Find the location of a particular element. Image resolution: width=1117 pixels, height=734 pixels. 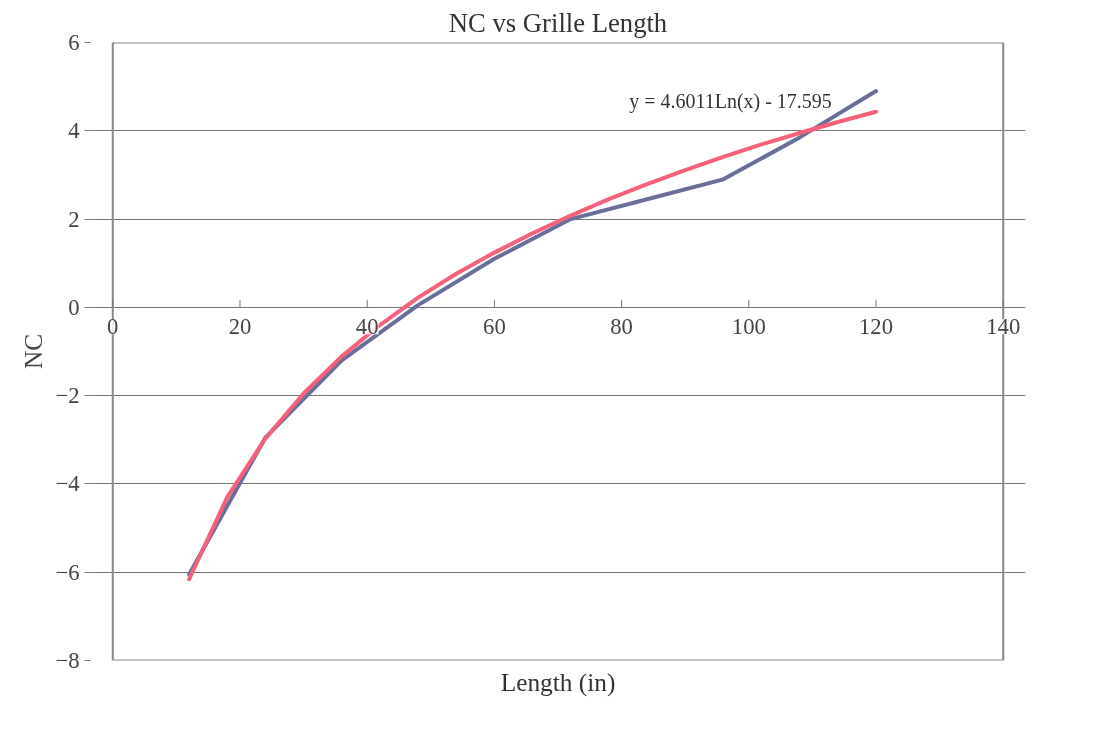

x-tick-label: 20 is located at coordinates (240, 327).